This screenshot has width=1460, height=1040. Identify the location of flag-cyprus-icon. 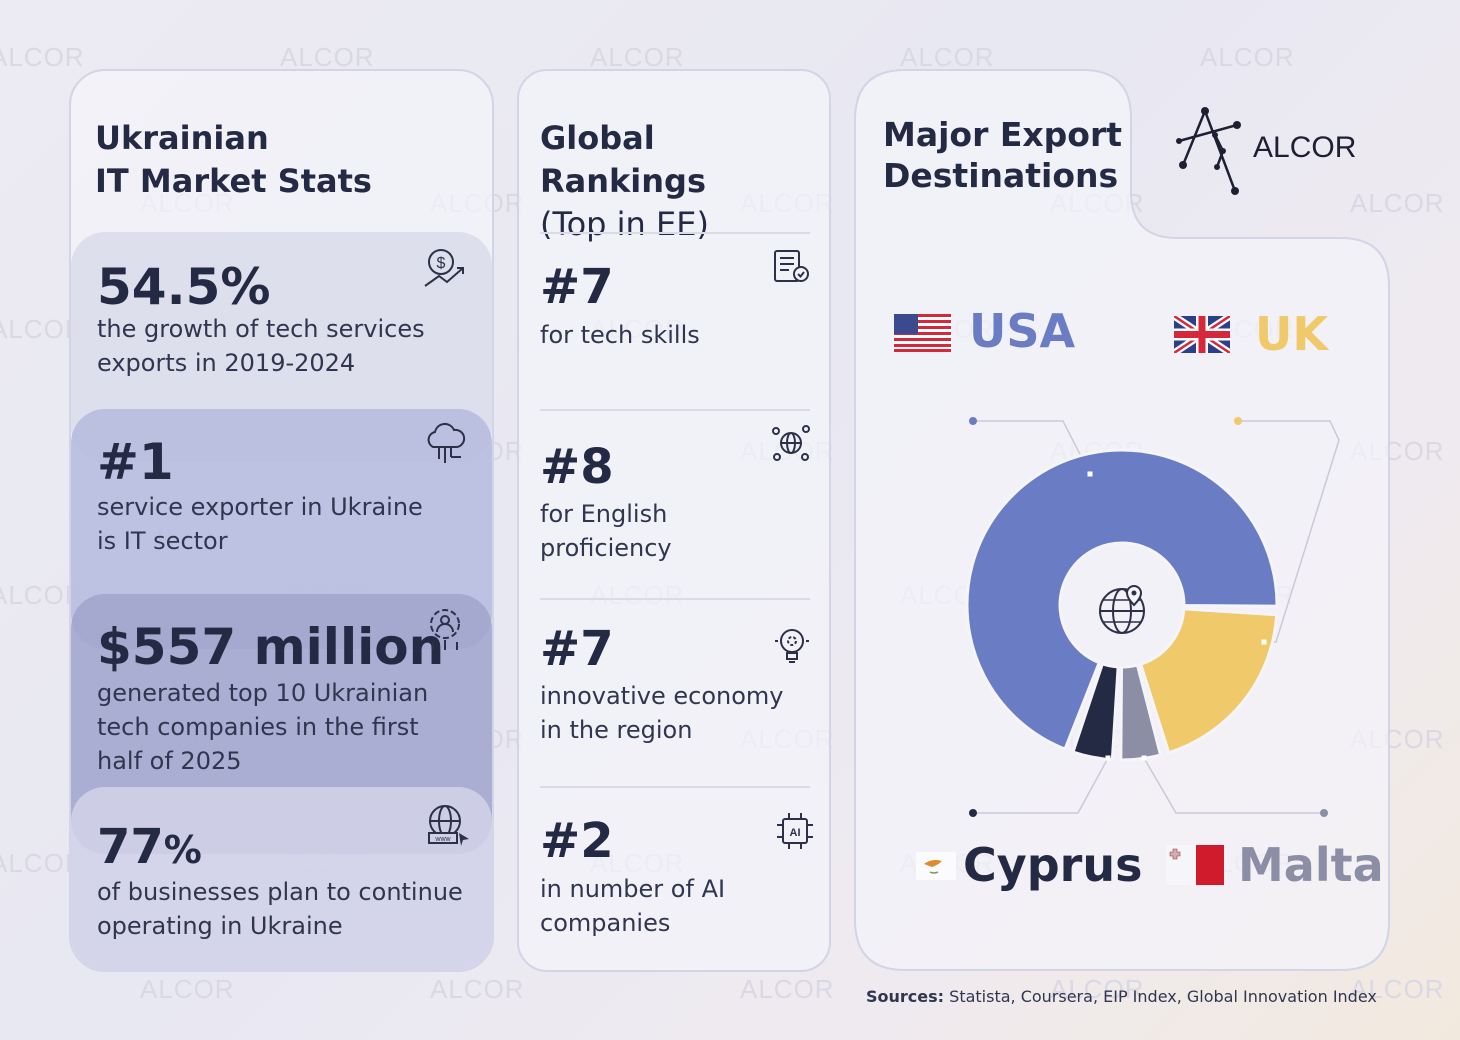
(934, 868).